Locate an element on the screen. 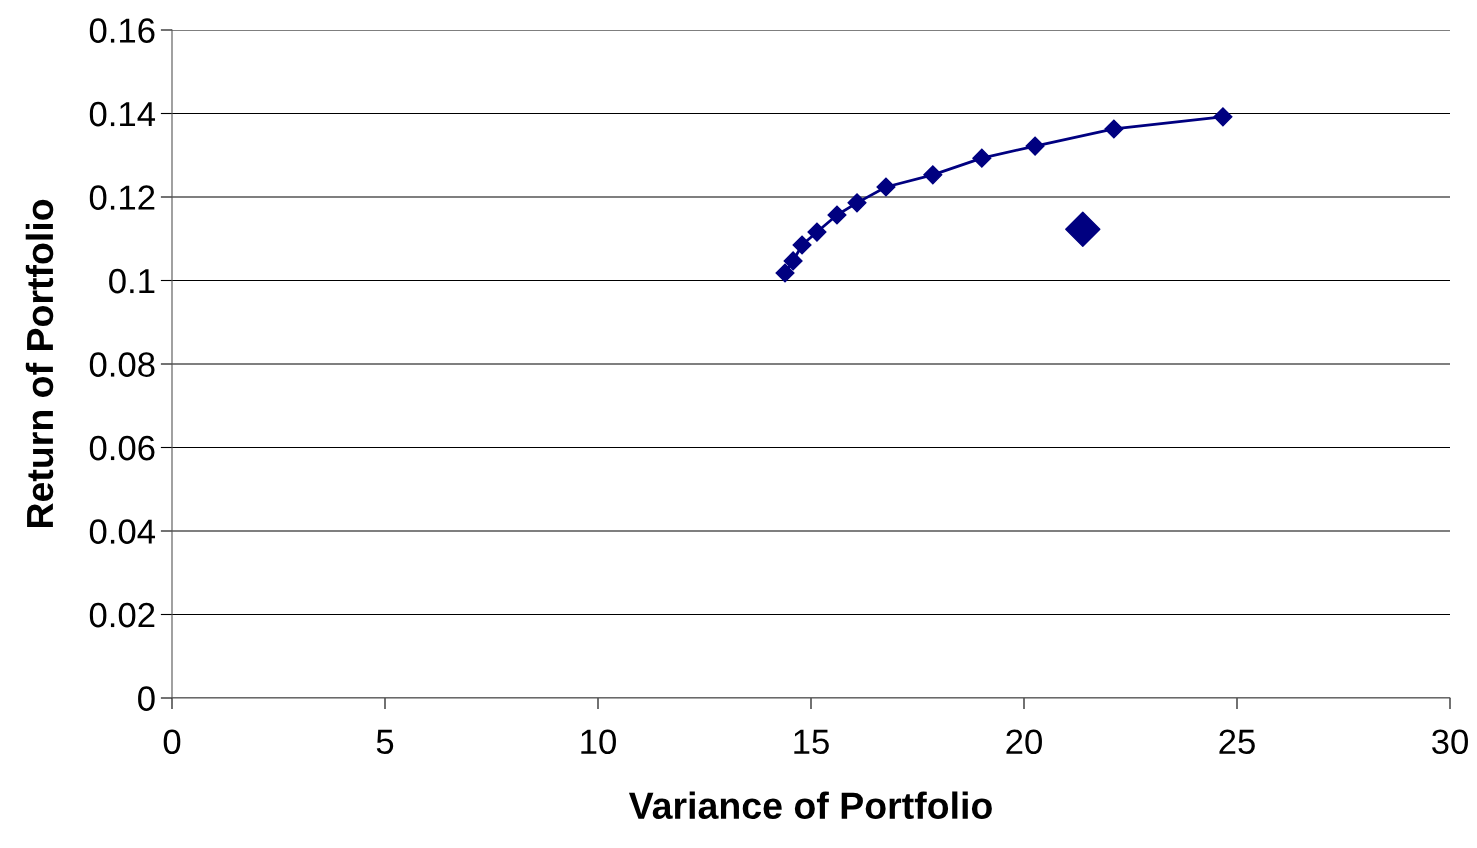 This screenshot has width=1477, height=848. x-tick-label: 10 is located at coordinates (598, 742).